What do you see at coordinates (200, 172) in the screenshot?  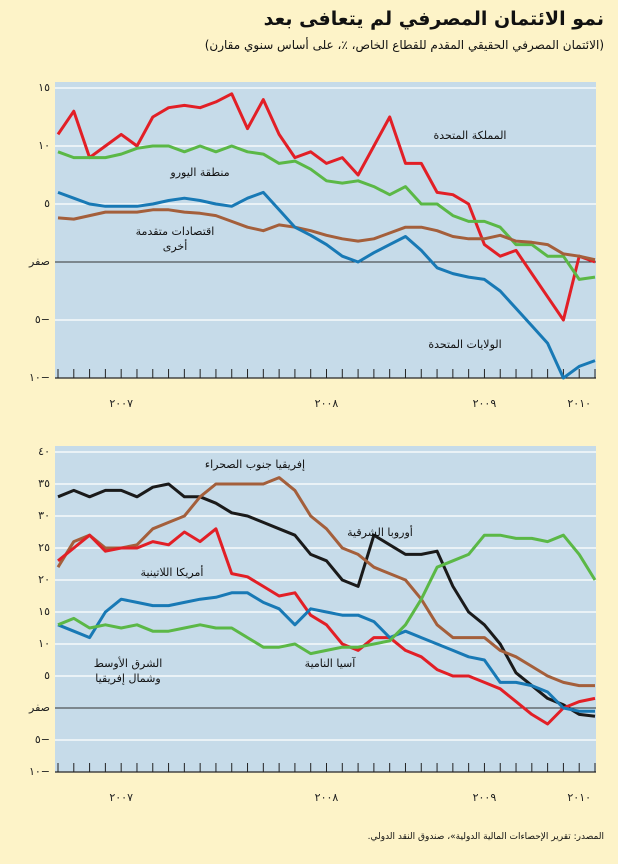 I see `series-label: منطقة اليورو` at bounding box center [200, 172].